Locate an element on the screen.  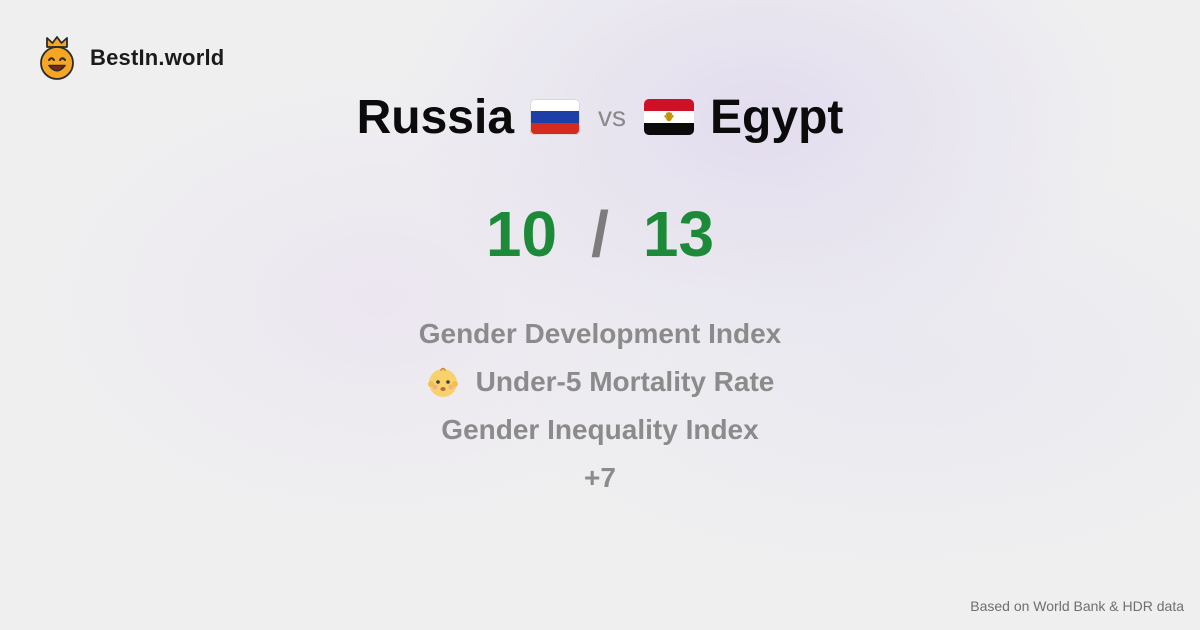
country-a-name: Russia is located at coordinates (435, 117).